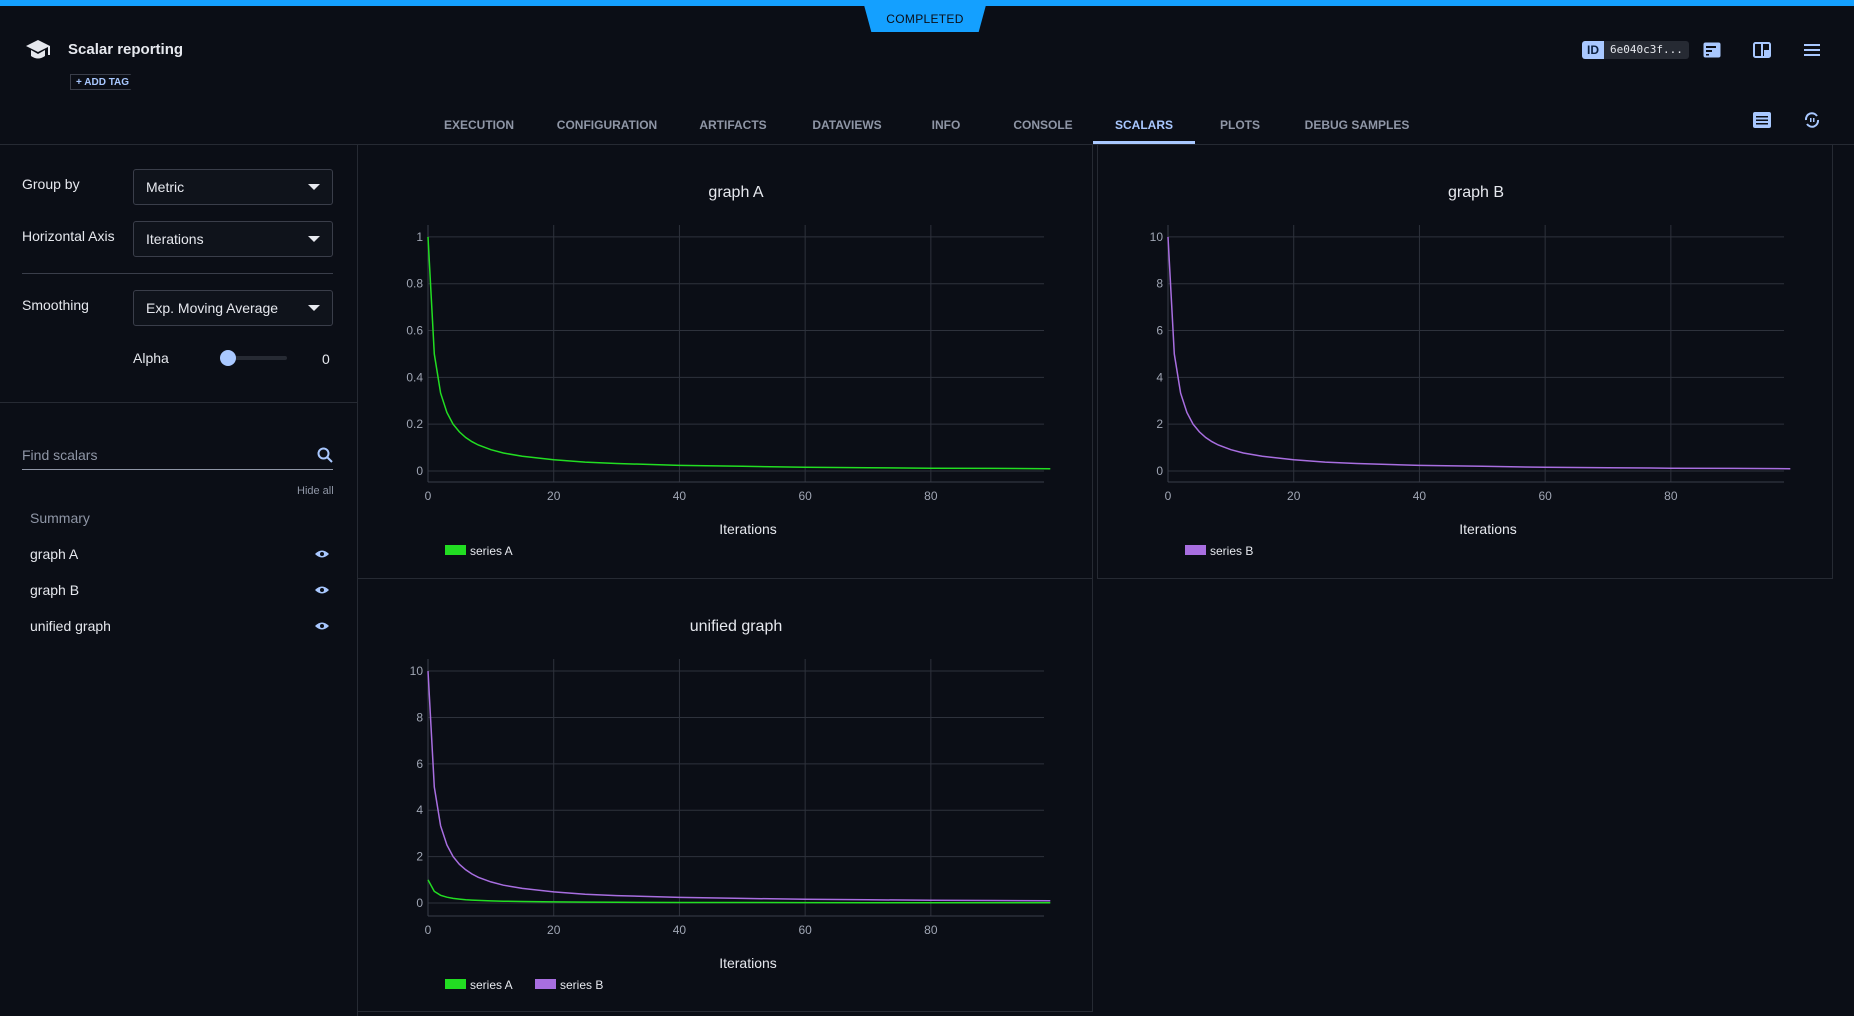 The height and width of the screenshot is (1016, 1854). I want to click on tab-scalars: SCALARS, so click(1144, 125).